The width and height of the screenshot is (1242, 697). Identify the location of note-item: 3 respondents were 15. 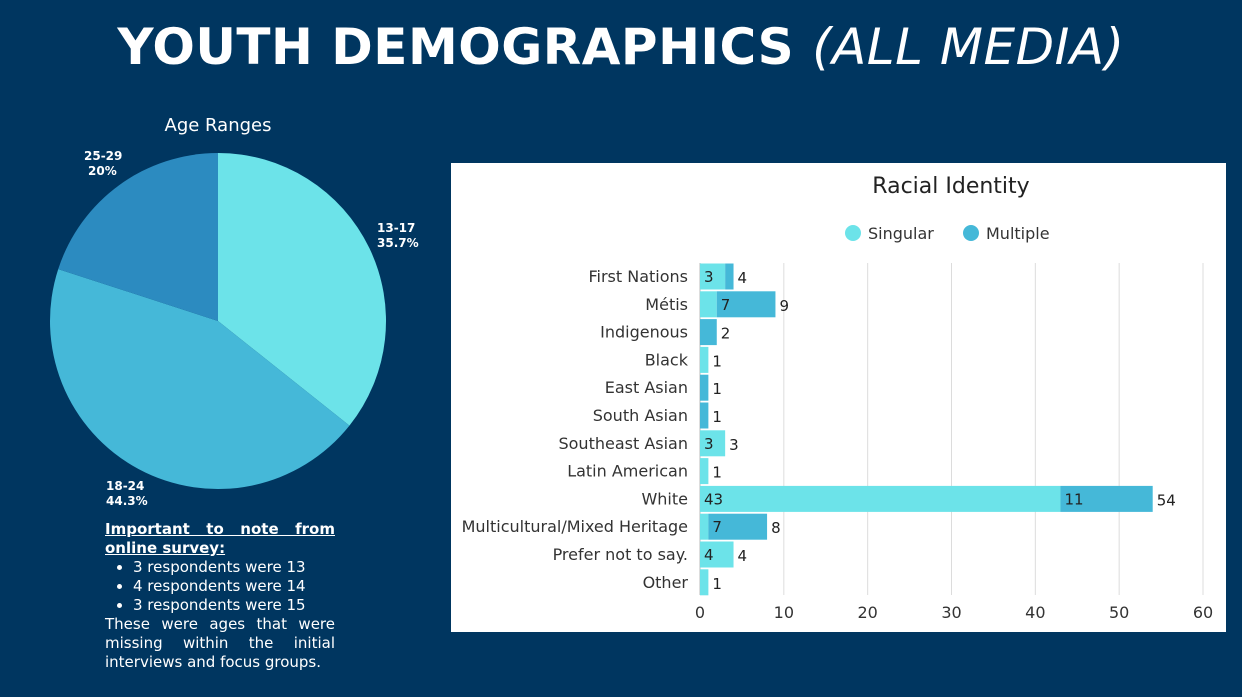
(234, 605).